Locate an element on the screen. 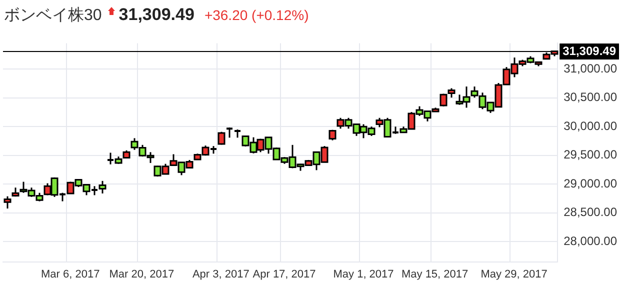 This screenshot has width=623, height=287. x-tick-label: Apr 3, 2017 is located at coordinates (221, 274).